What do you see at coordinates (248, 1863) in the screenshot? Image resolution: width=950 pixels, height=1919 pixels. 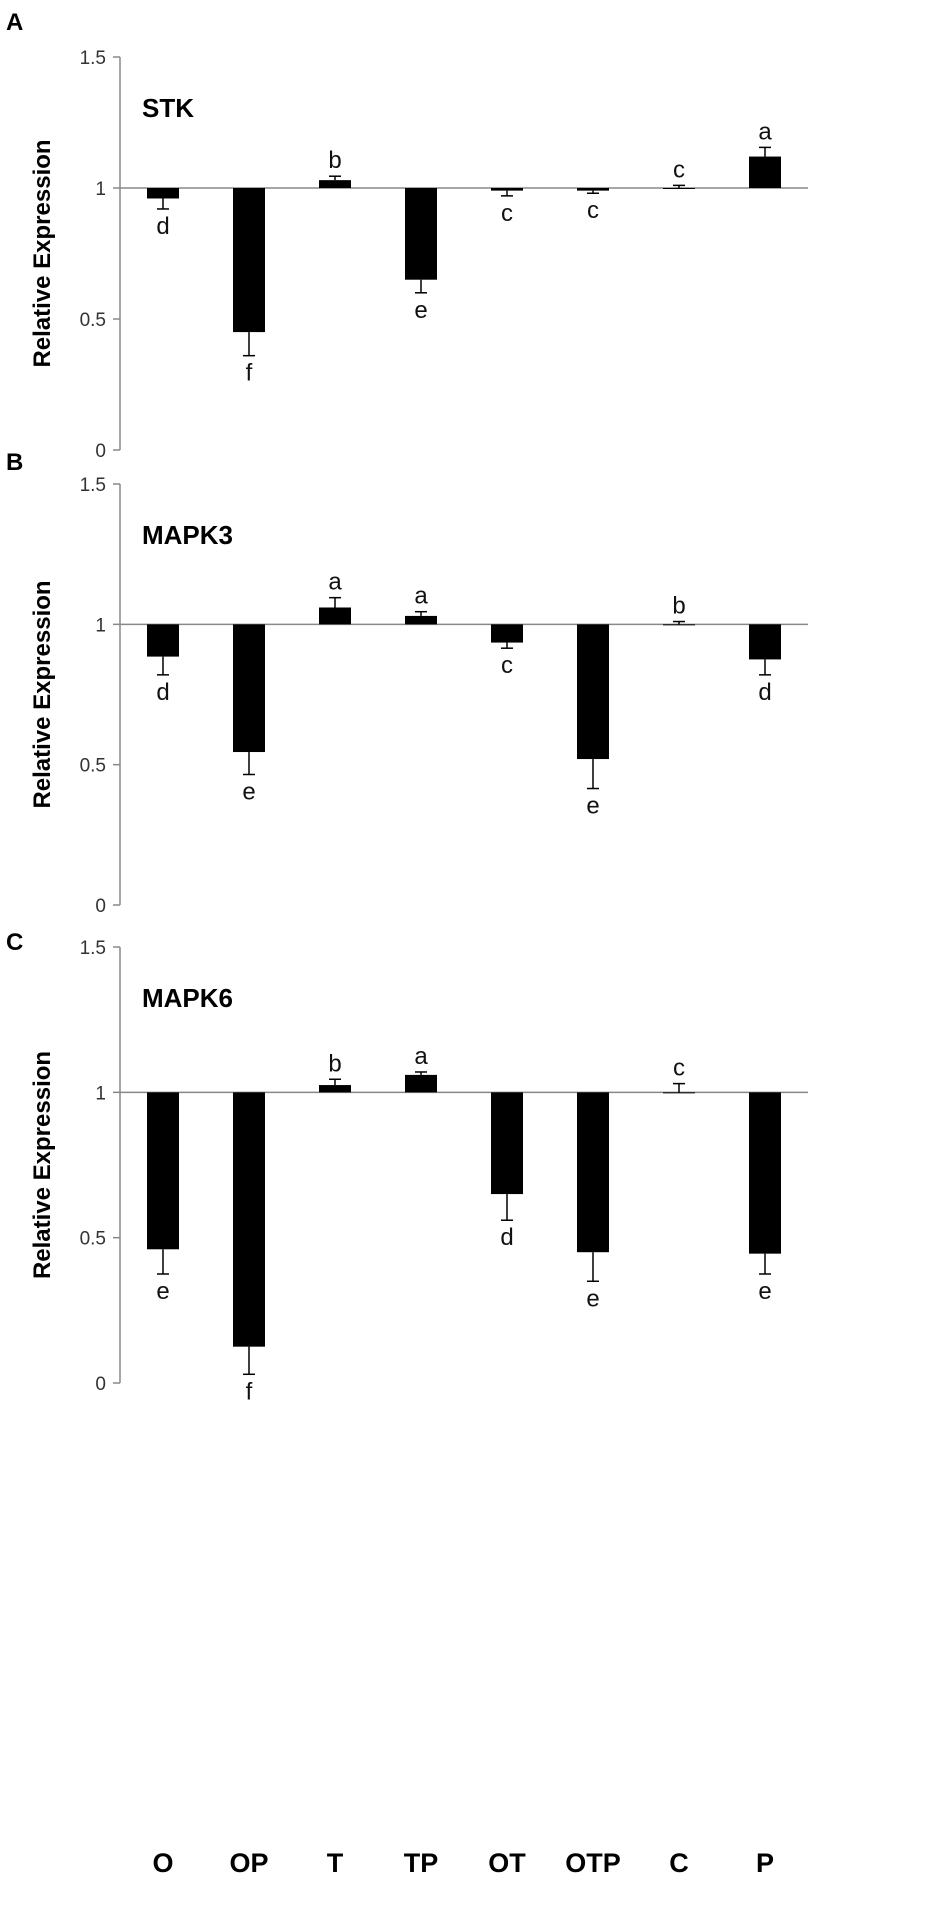 I see `x-tick-label-op: OP` at bounding box center [248, 1863].